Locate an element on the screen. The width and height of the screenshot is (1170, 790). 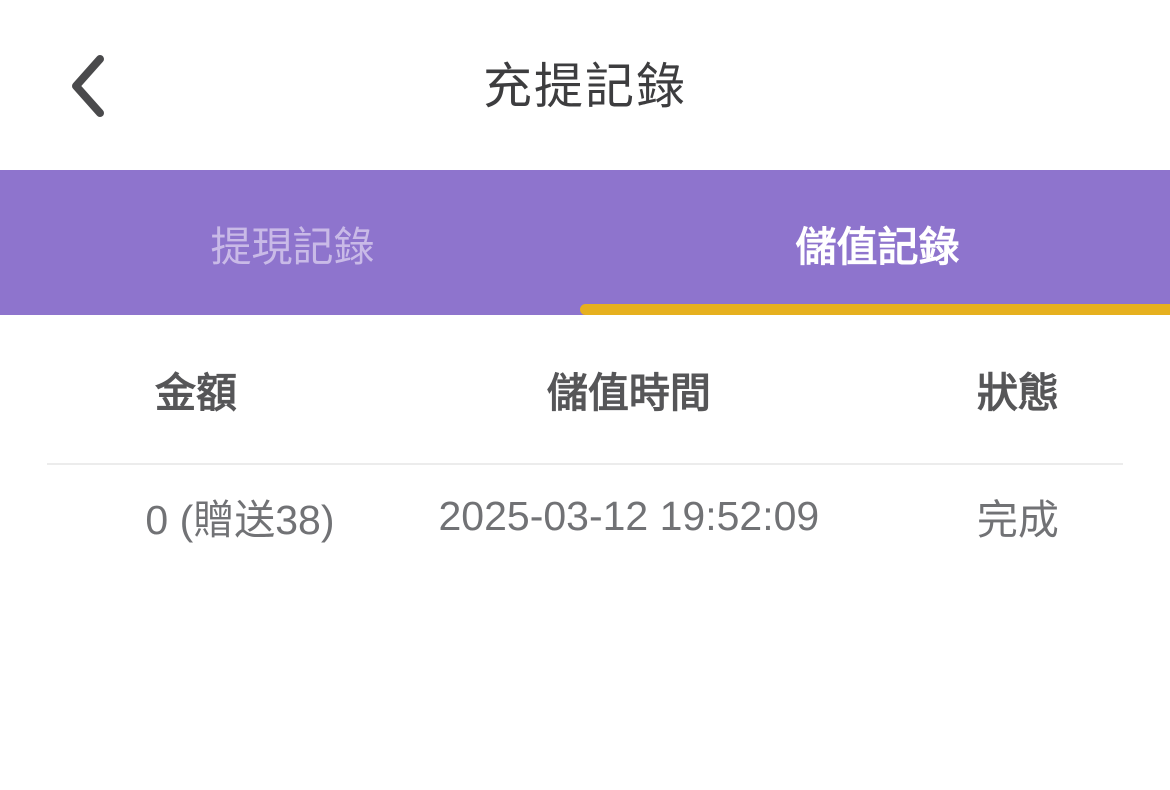
row-status: 完成 is located at coordinates (1017, 520).